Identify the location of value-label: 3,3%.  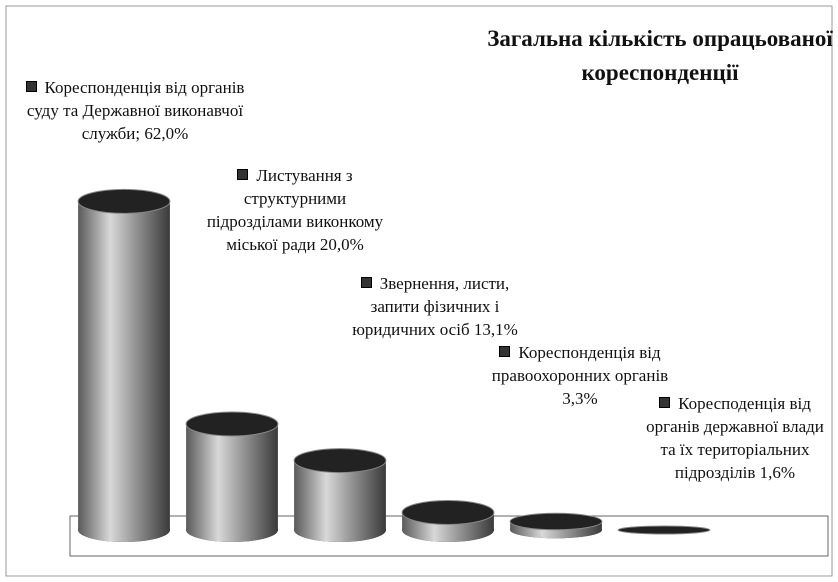
(580, 398).